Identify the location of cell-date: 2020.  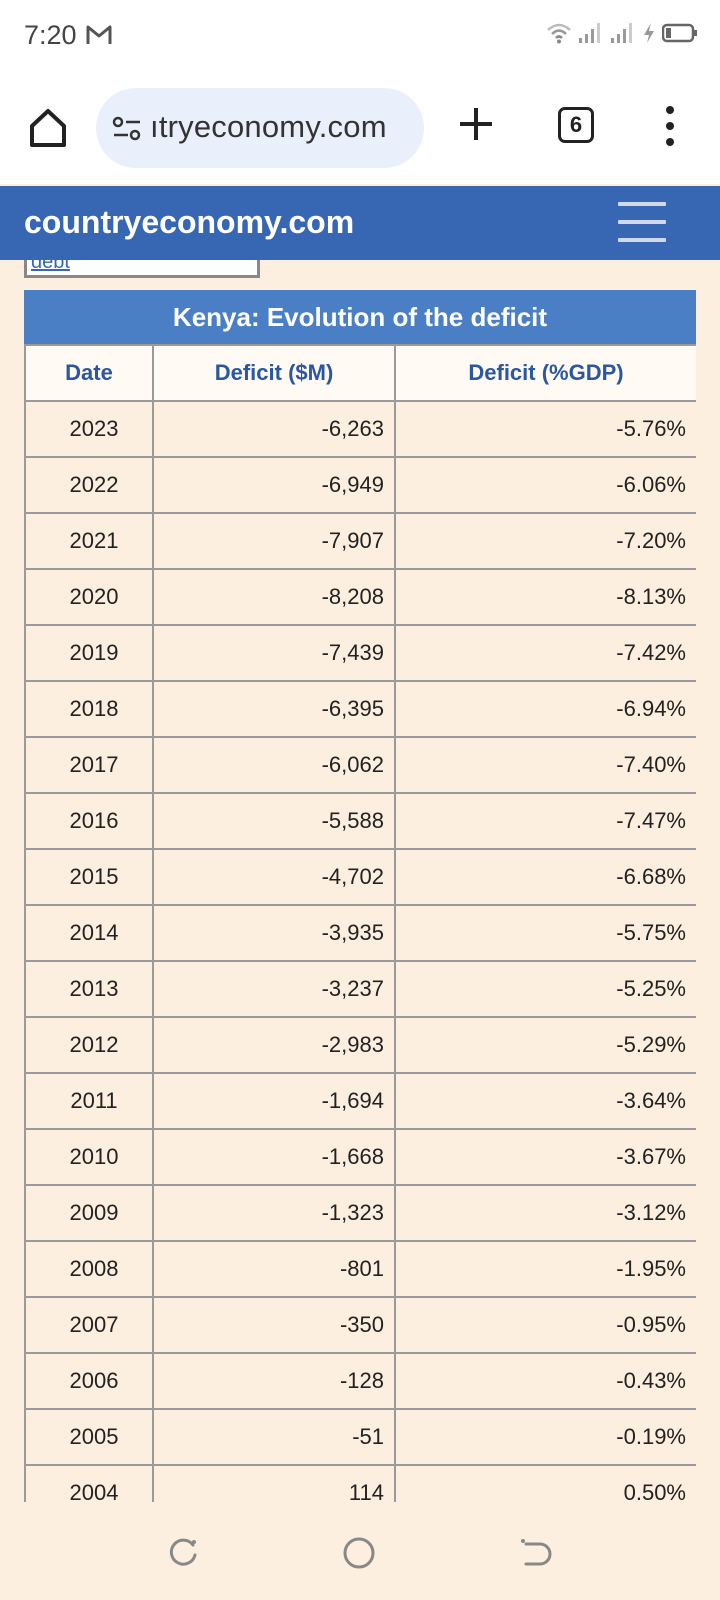
(89, 597).